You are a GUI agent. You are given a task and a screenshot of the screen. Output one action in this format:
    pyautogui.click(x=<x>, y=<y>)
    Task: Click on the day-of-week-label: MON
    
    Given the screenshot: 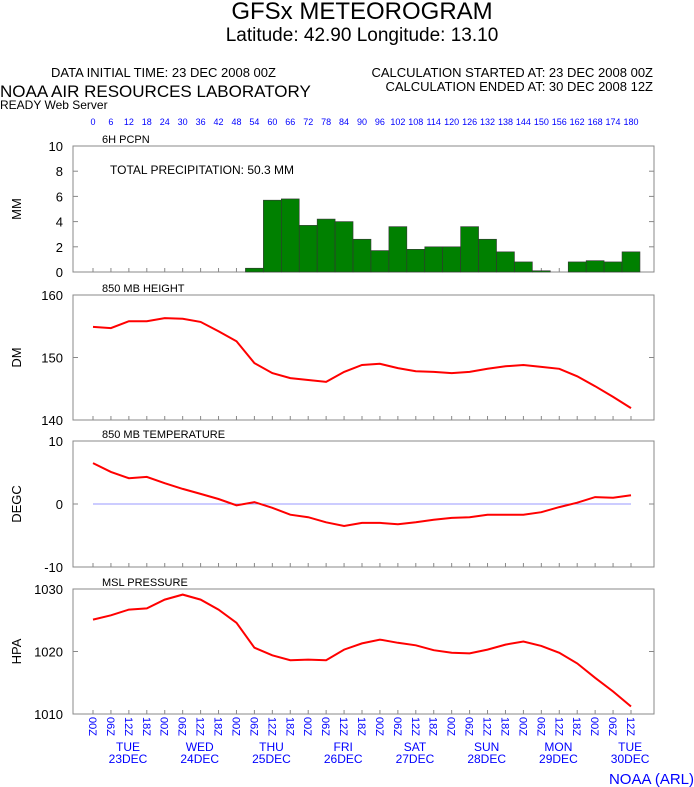 What is the action you would take?
    pyautogui.click(x=558, y=747)
    